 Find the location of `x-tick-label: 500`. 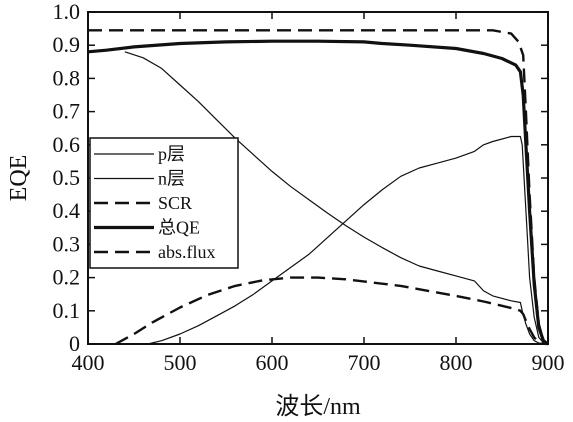

x-tick-label: 500 is located at coordinates (180, 362).